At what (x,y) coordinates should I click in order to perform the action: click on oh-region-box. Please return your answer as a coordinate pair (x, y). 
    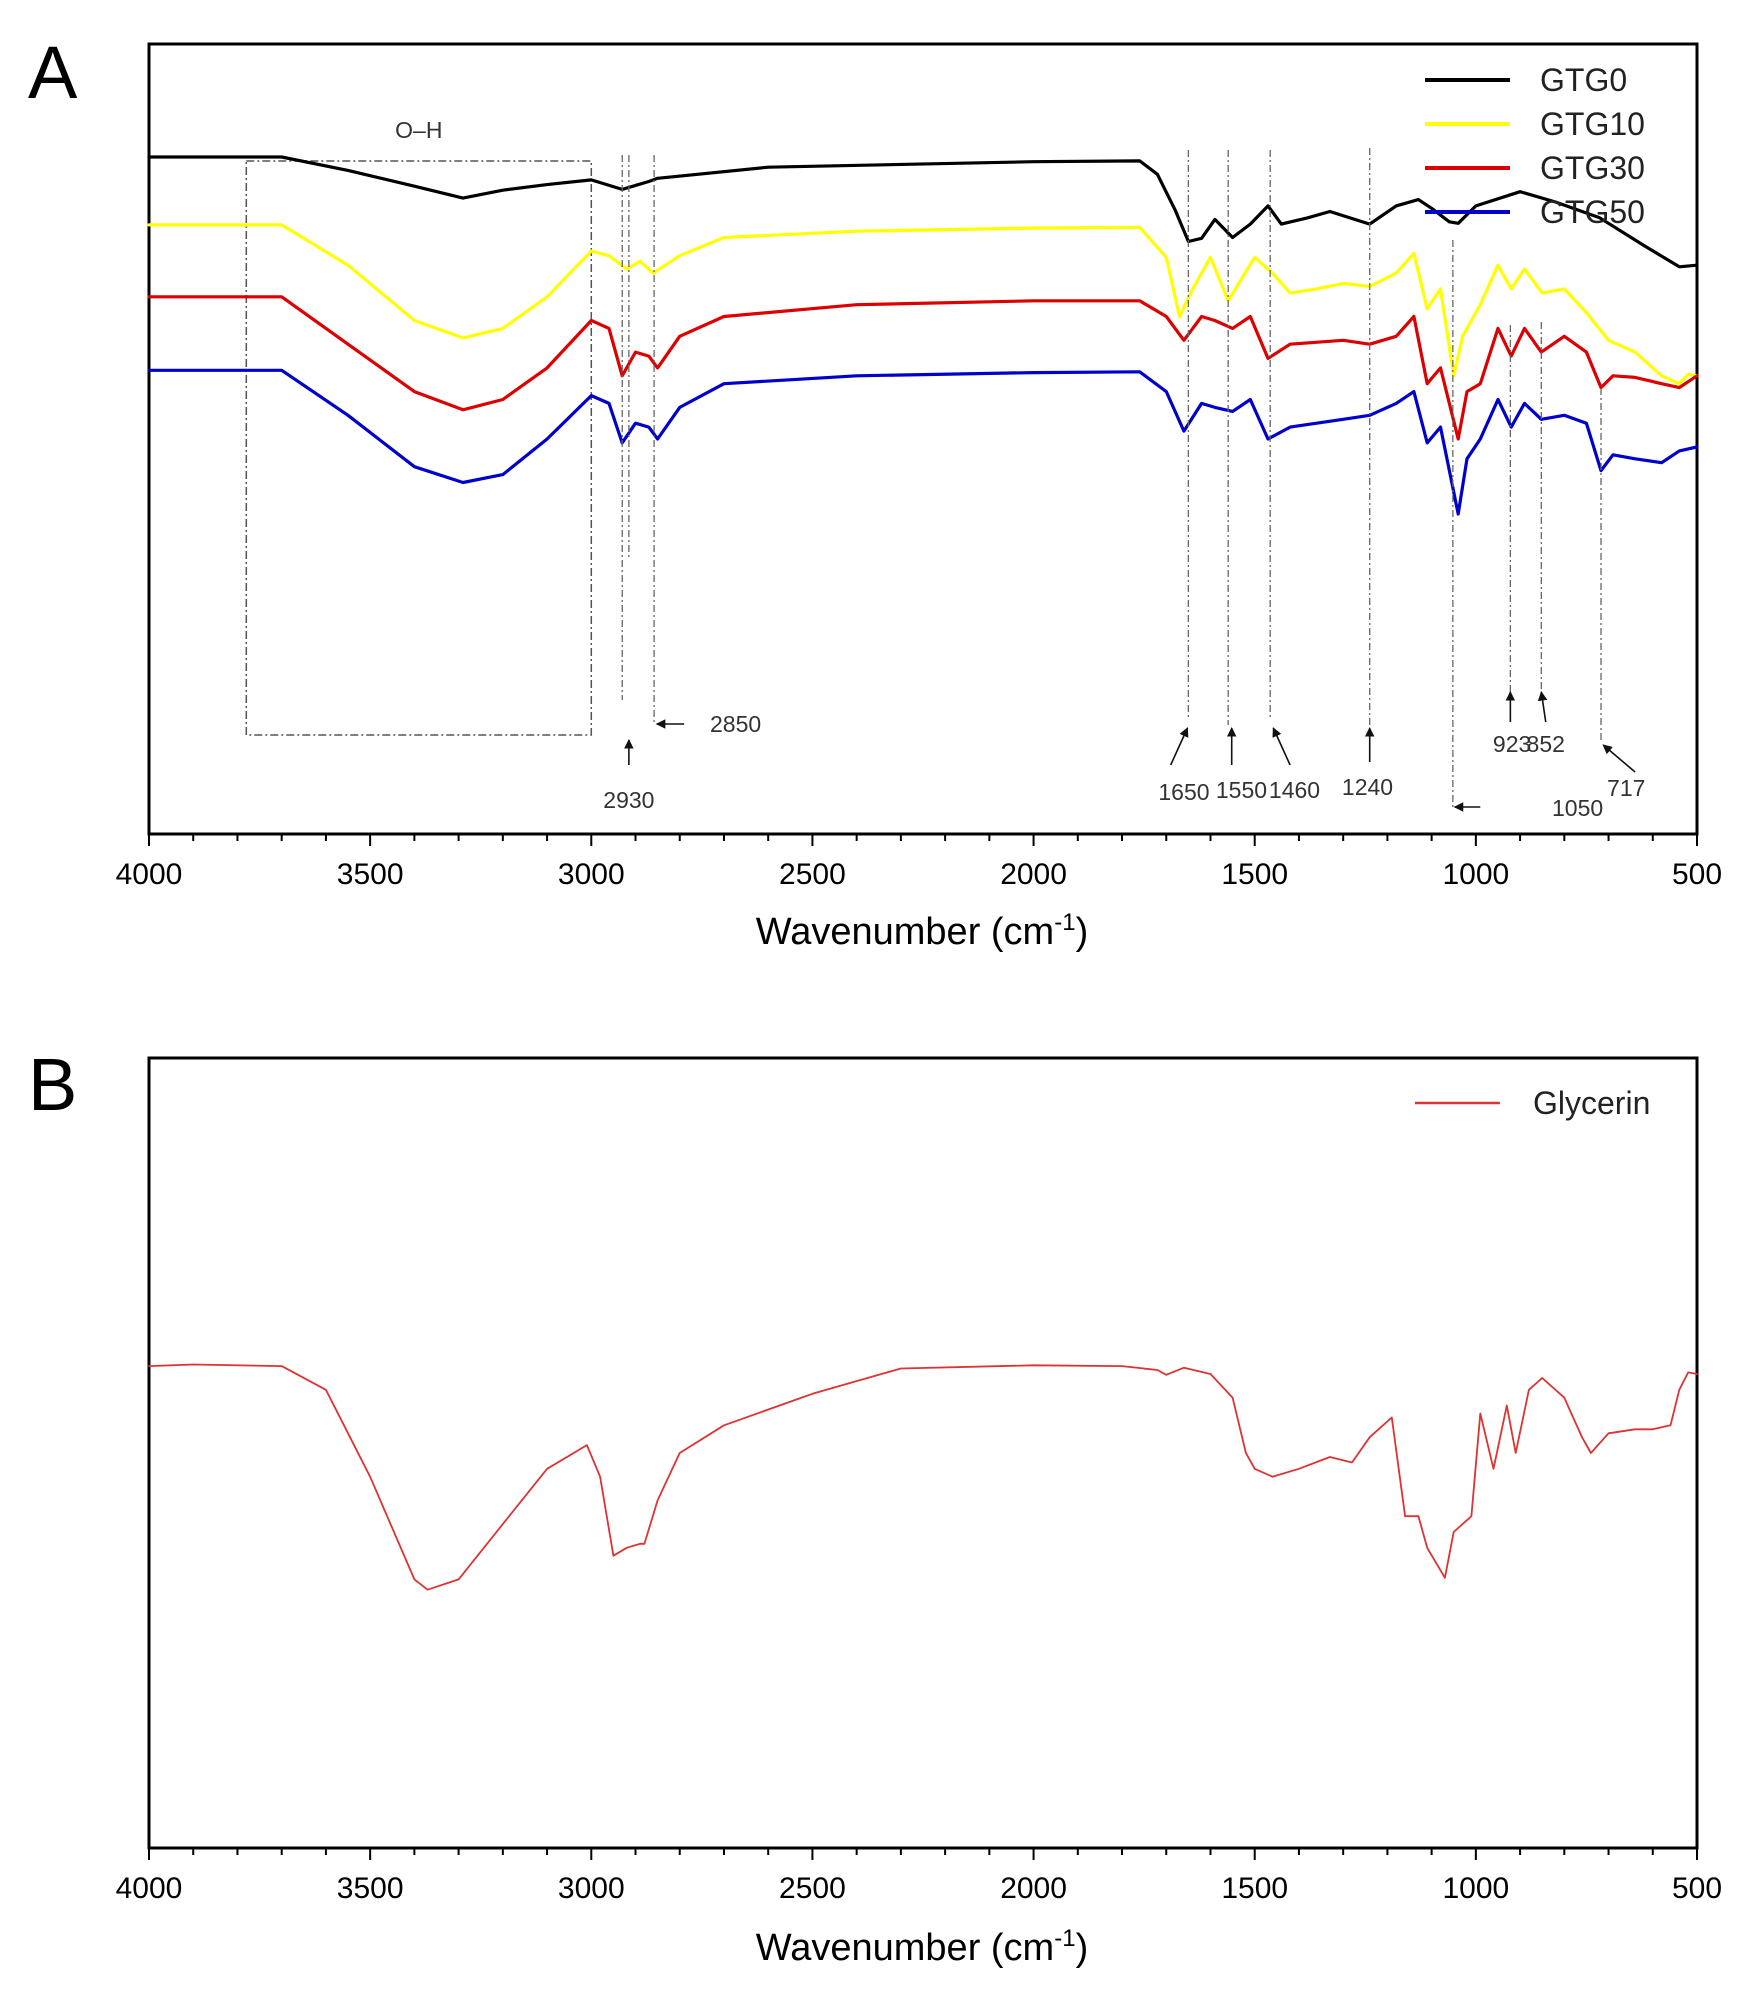
    Looking at the image, I should click on (419, 448).